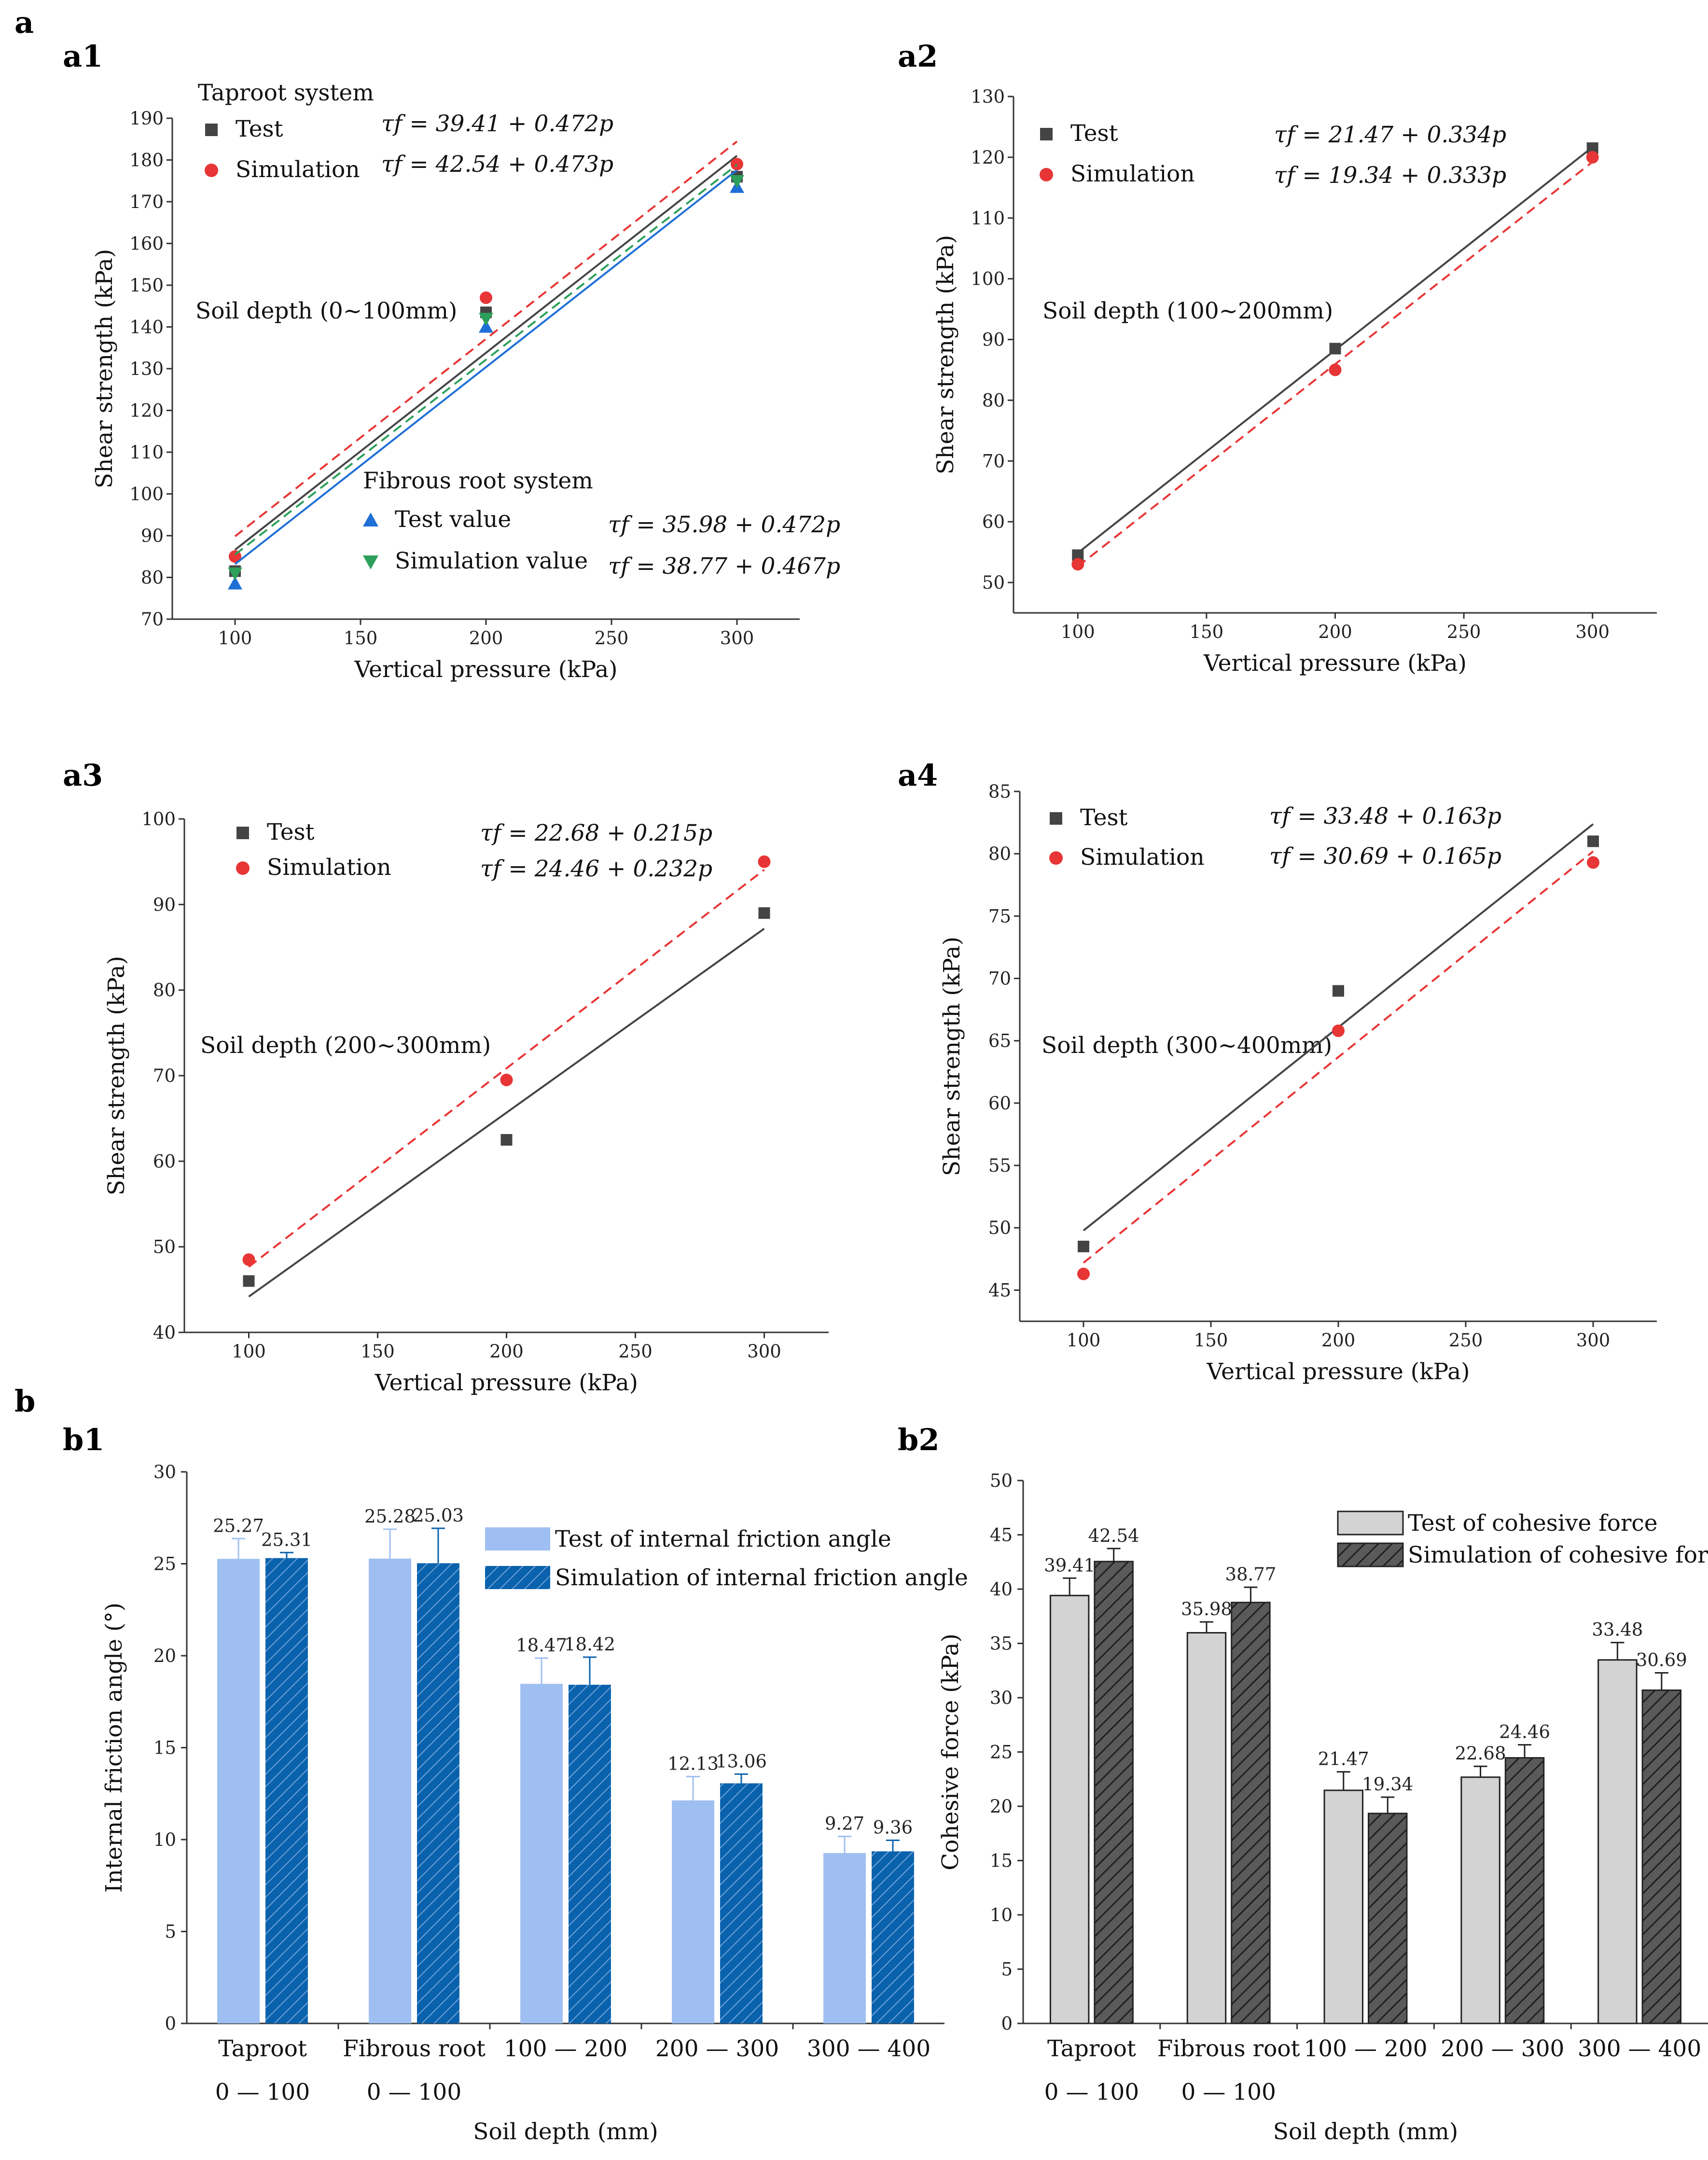  Describe the element at coordinates (1001, 1807) in the screenshot. I see `y-tick-label: 20` at that location.